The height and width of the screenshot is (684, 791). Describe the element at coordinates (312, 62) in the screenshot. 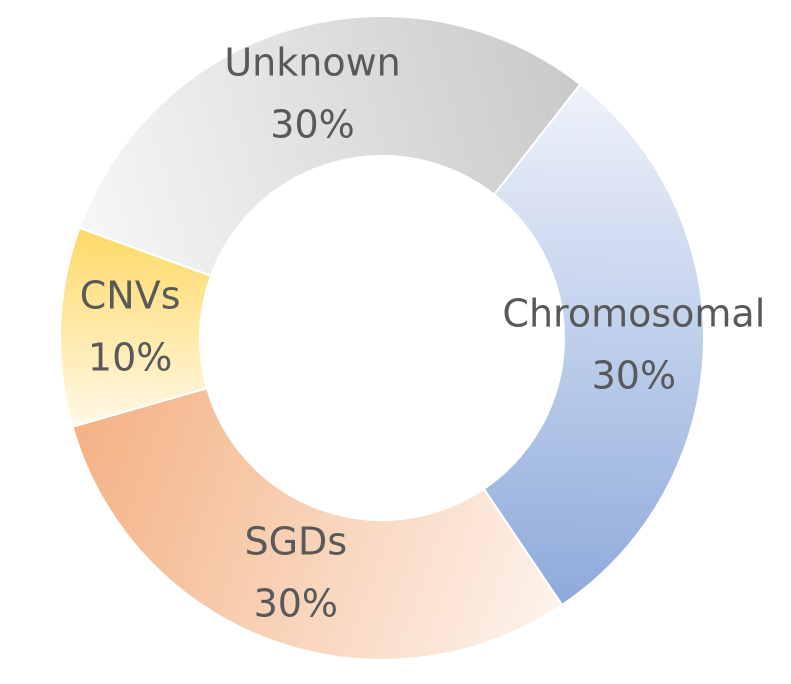

I see `slice-label: Unknown` at that location.